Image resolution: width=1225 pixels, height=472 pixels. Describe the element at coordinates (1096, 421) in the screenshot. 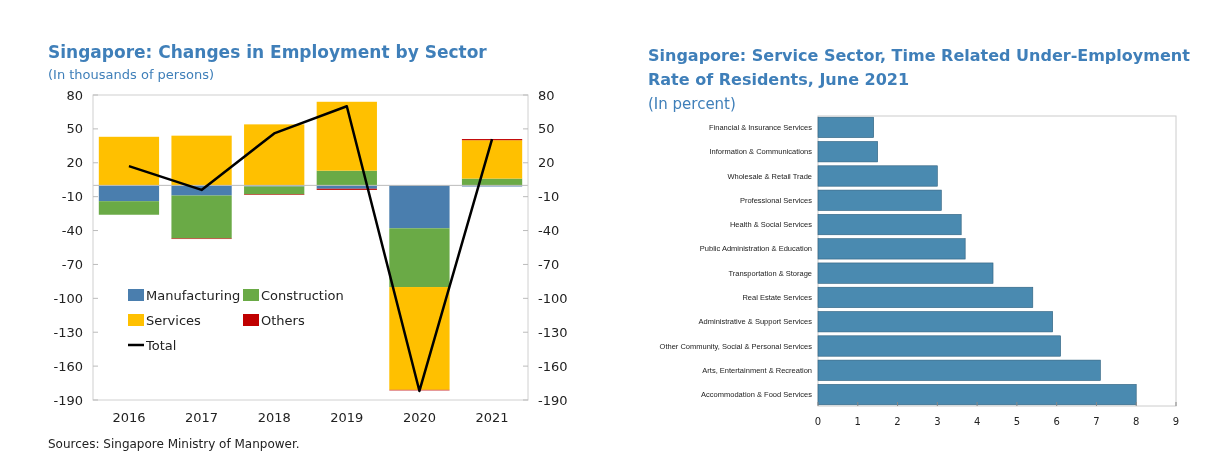

I see `x-tick-label: 7` at that location.